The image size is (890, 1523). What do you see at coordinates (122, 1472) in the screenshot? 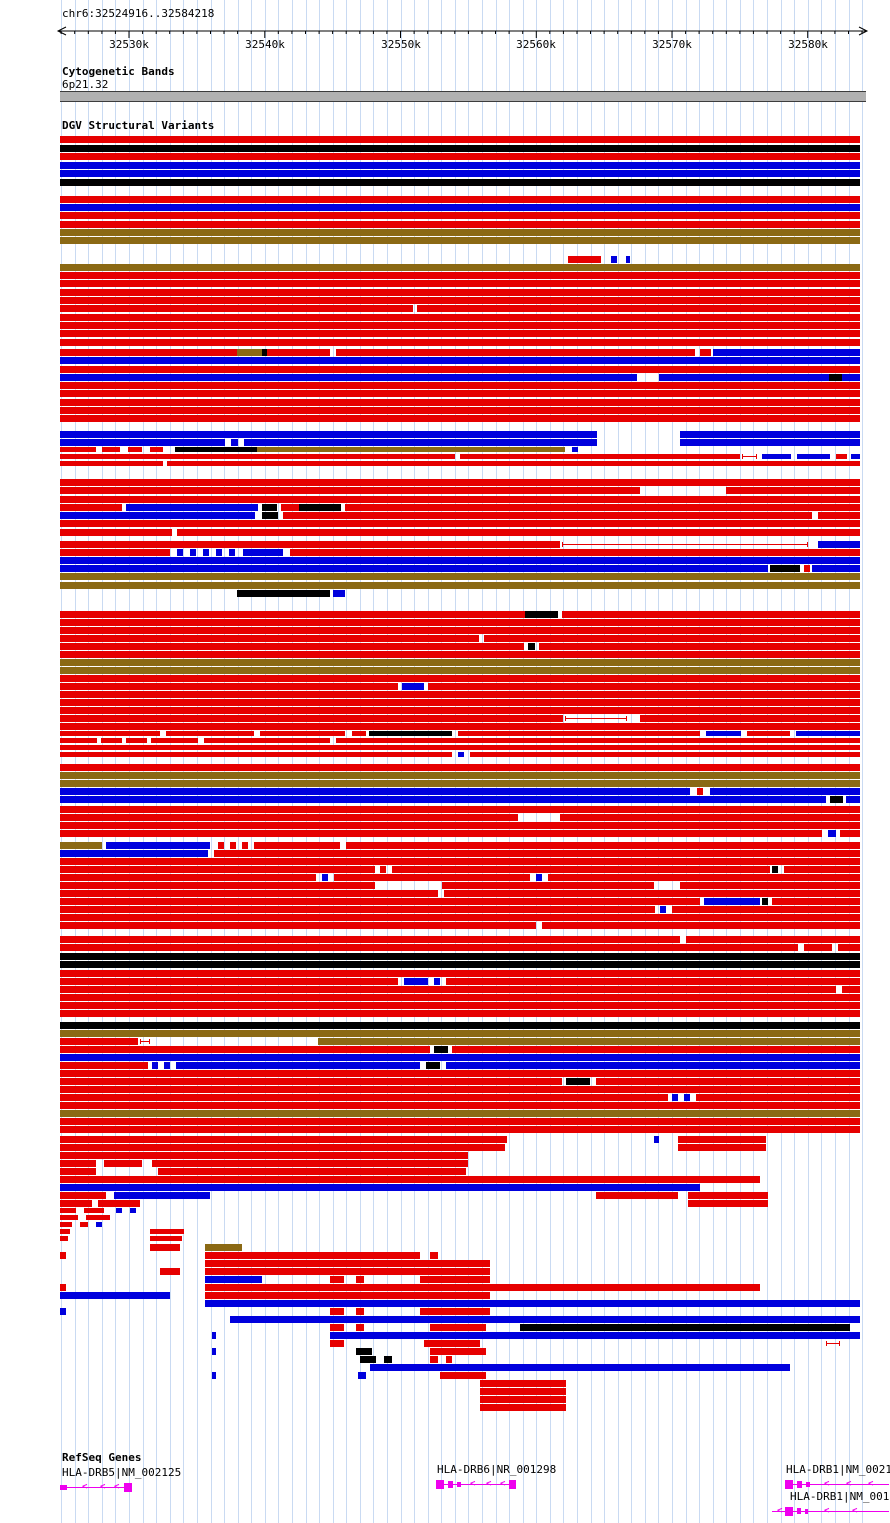
I see `gene-label: HLA-DRB5|NM_002125` at bounding box center [122, 1472].